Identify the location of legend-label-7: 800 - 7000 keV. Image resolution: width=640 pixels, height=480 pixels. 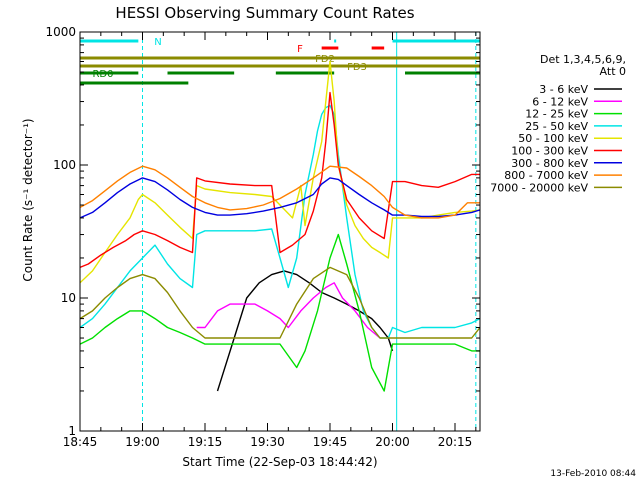
(546, 175).